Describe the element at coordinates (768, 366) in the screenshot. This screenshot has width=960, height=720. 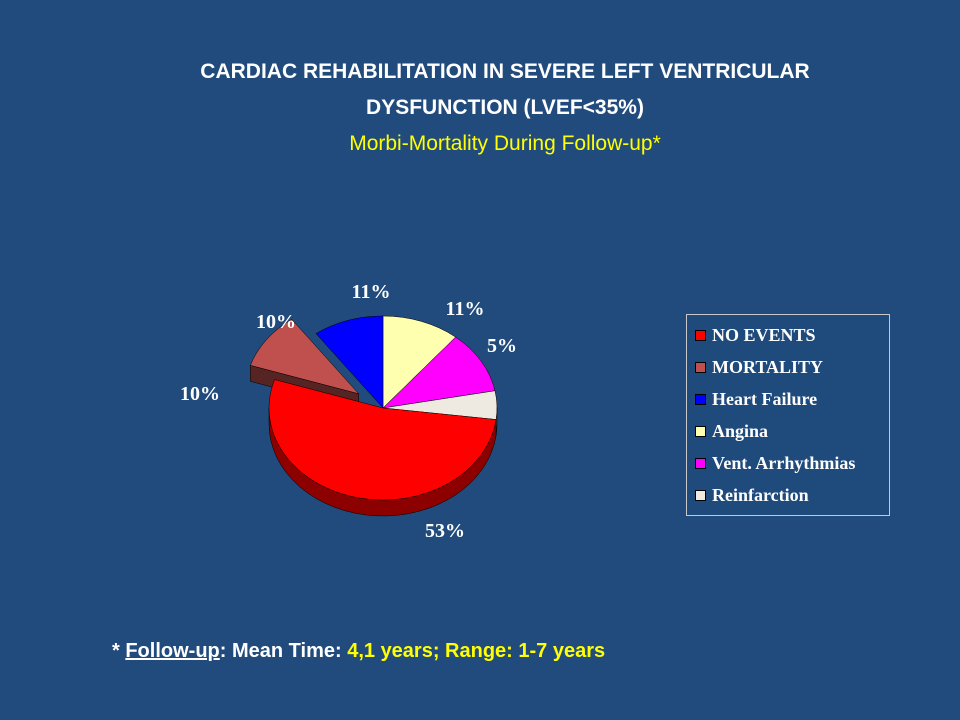
I see `legend-label: MORTALITY` at that location.